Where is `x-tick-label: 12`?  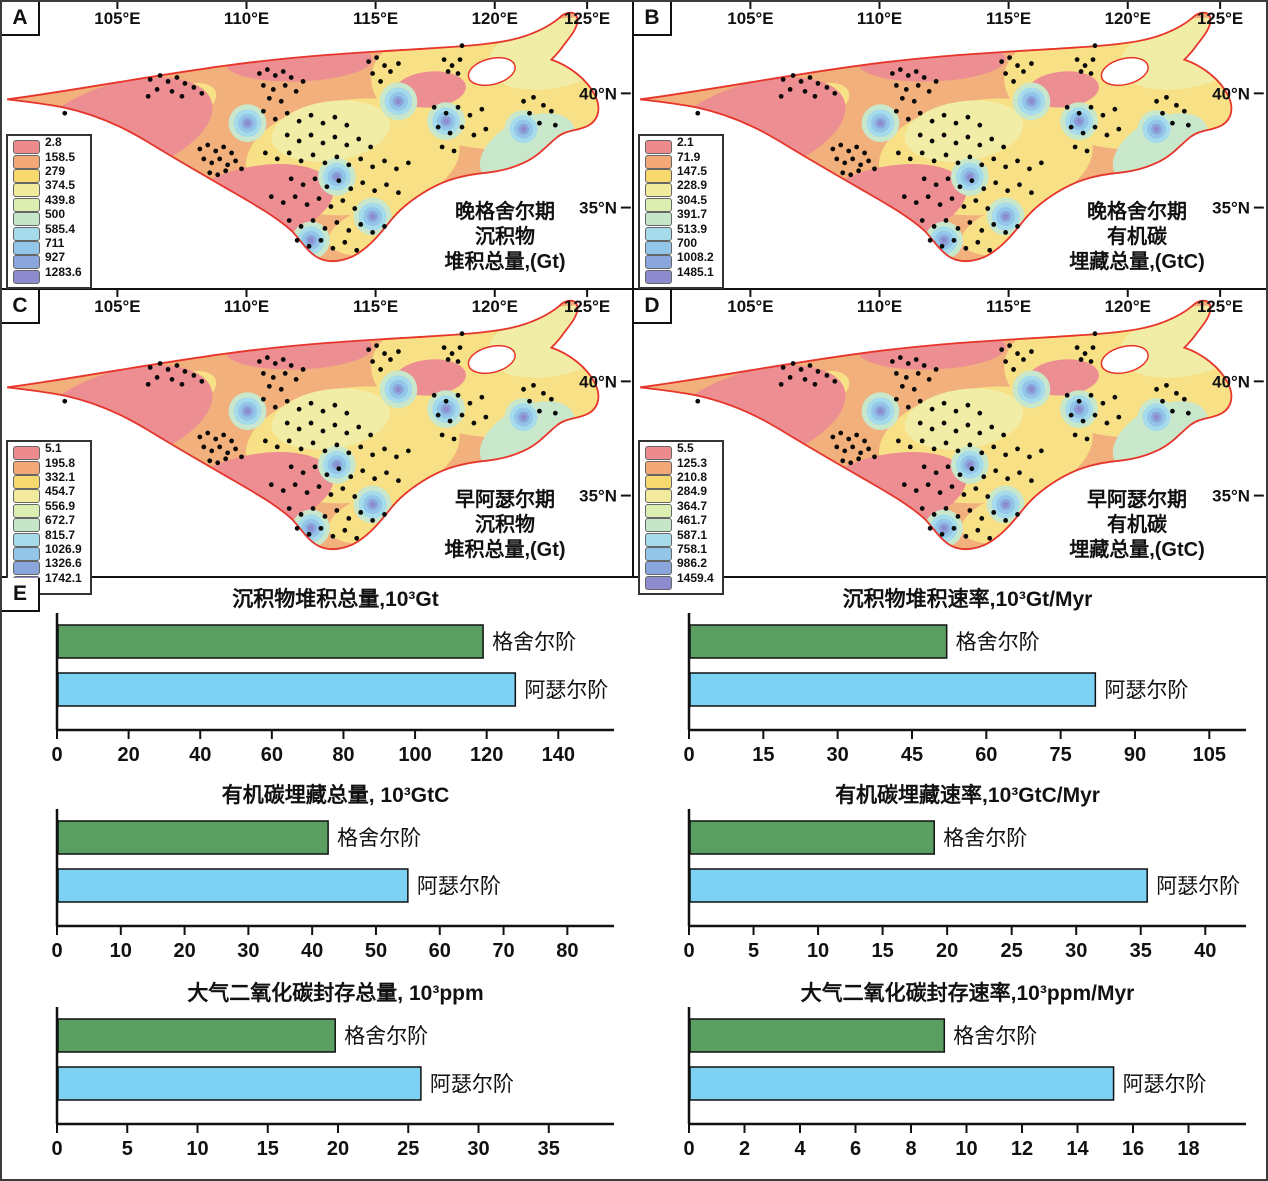 x-tick-label: 12 is located at coordinates (1022, 1149).